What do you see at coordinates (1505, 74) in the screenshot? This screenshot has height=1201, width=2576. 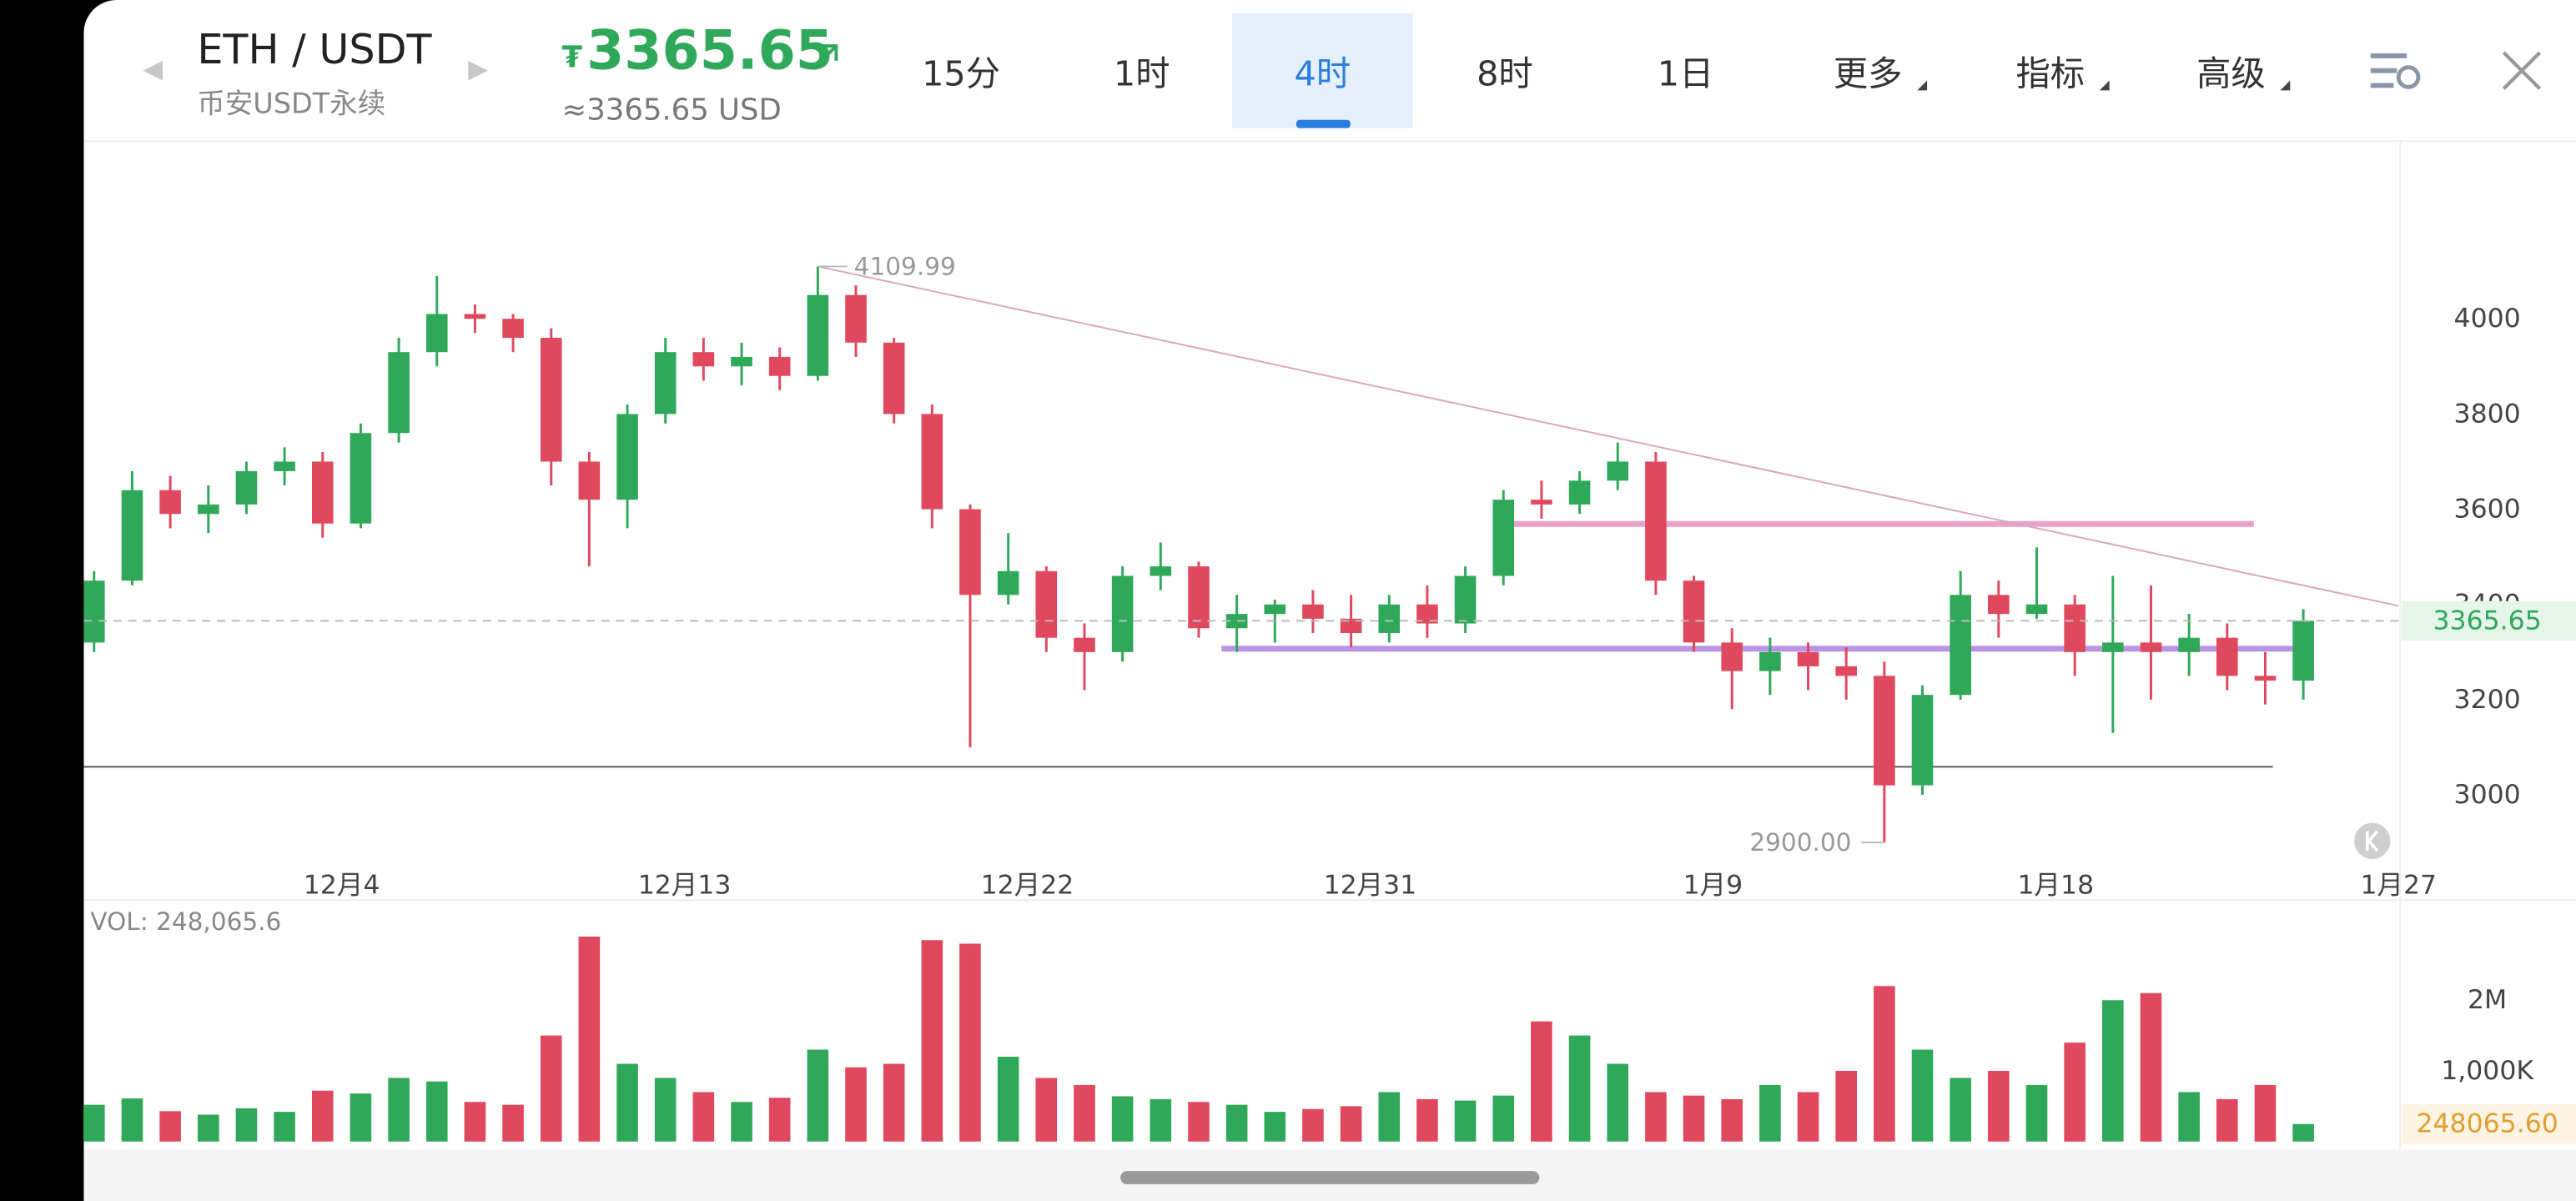 I see `tab: 8时` at bounding box center [1505, 74].